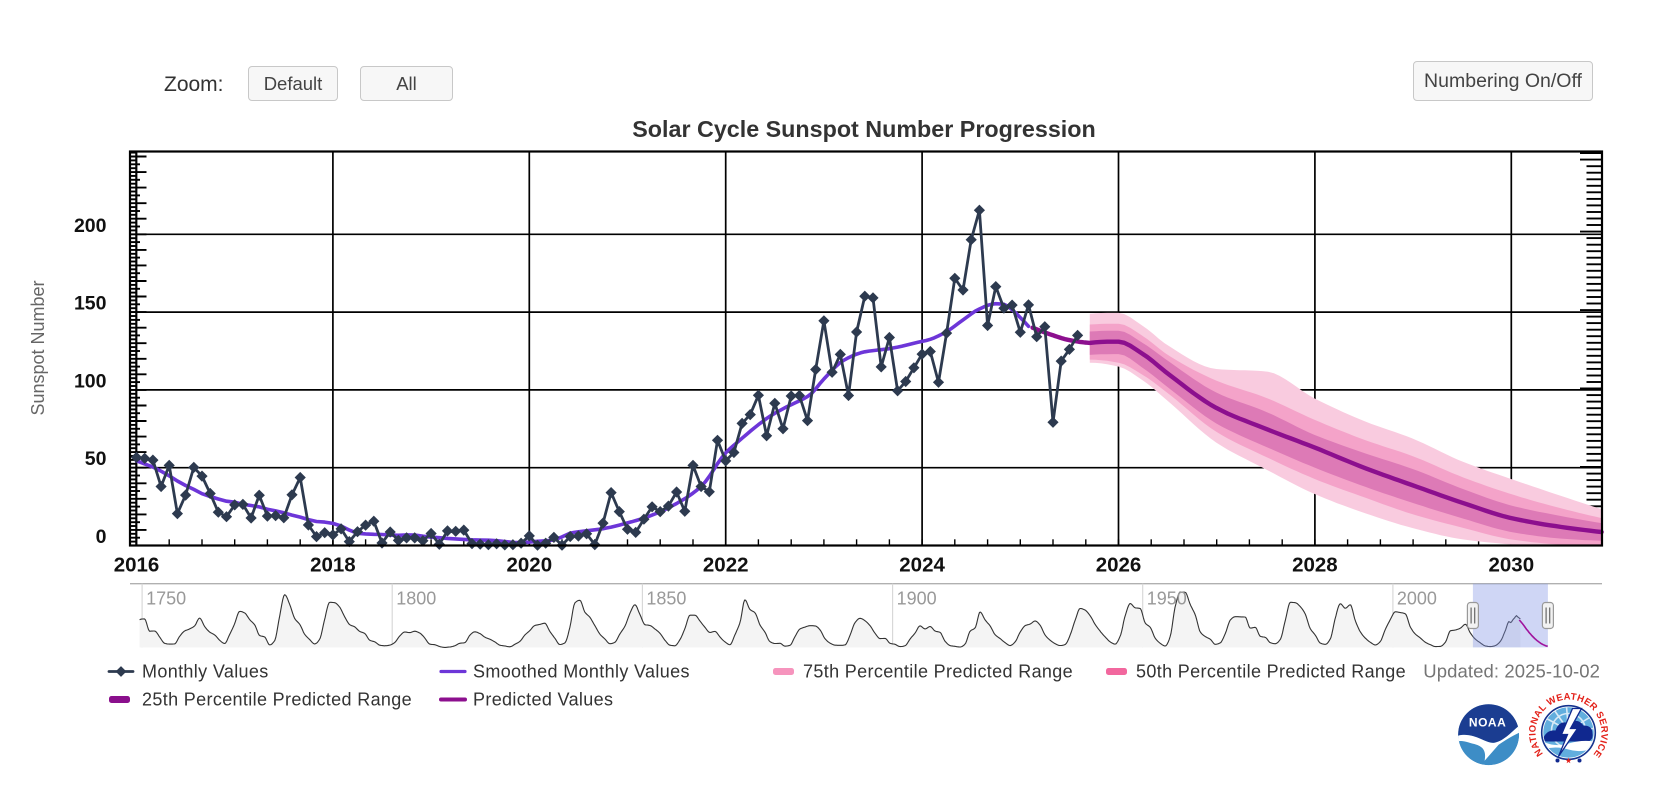 The image size is (1657, 792). What do you see at coordinates (90, 304) in the screenshot?
I see `svg-text: 150` at bounding box center [90, 304].